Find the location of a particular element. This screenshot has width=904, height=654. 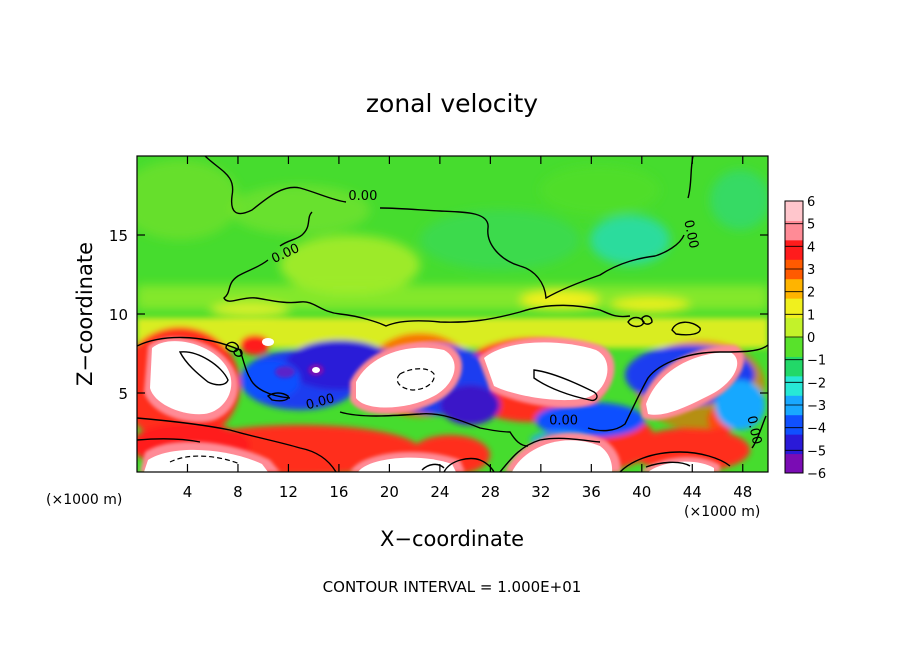

x-tick-label: 24 is located at coordinates (439, 492).